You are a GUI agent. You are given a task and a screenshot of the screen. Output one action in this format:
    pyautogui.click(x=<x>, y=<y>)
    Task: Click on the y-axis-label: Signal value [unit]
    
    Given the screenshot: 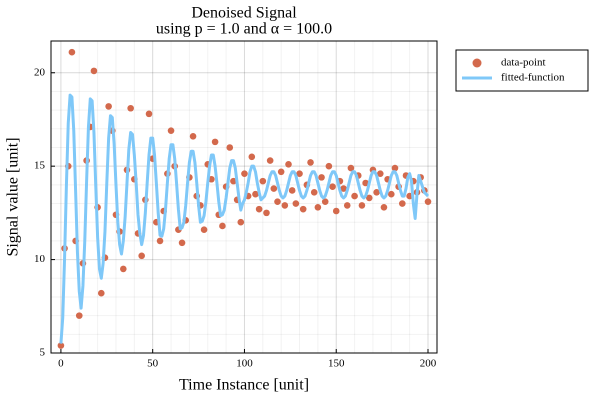 What is the action you would take?
    pyautogui.click(x=13, y=196)
    